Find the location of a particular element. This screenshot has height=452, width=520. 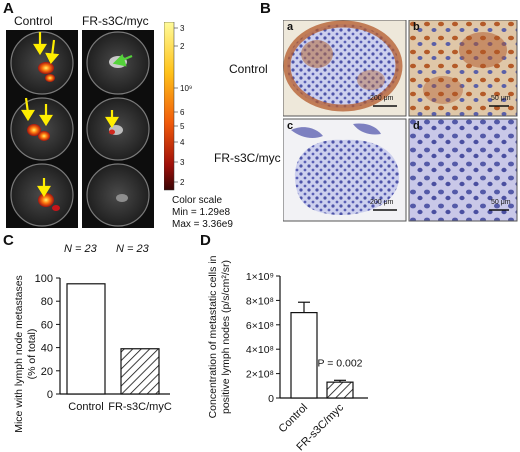

d-y-tick-label: 1×10⁹ is located at coordinates (260, 277).